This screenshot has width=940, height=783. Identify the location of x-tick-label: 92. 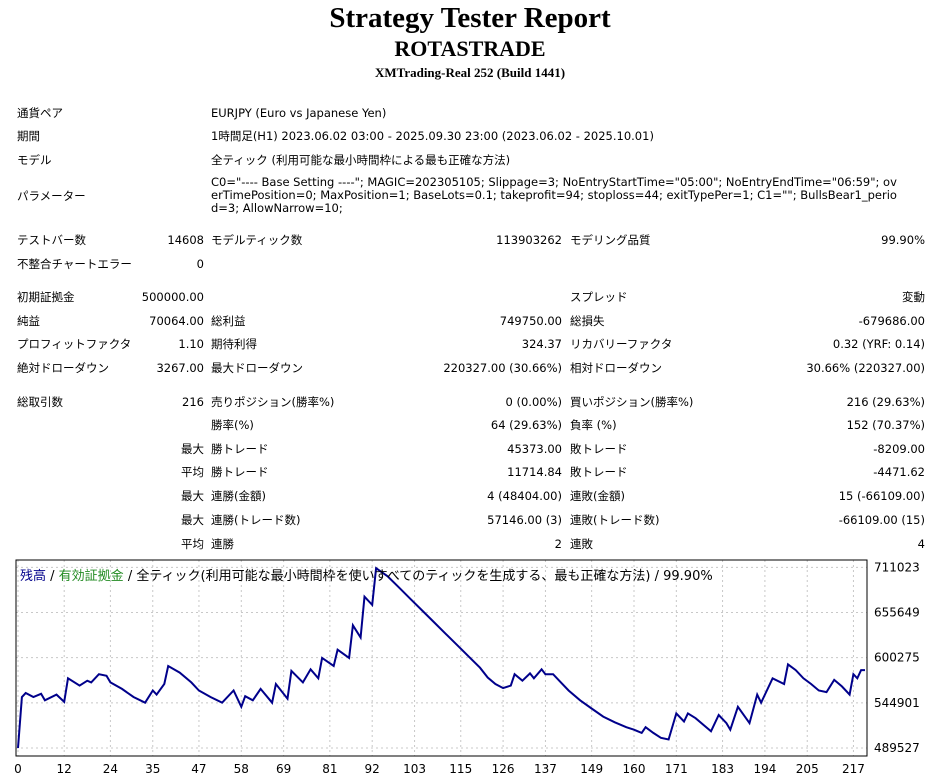
(372, 769).